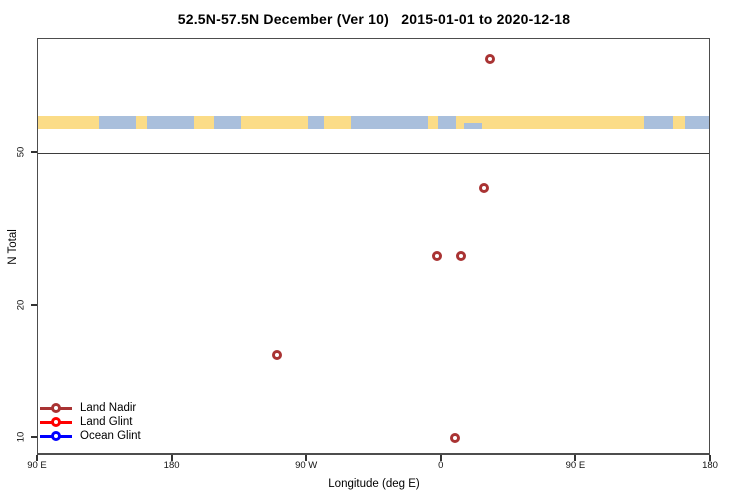  I want to click on y-axis-title: N Total, so click(13, 247).